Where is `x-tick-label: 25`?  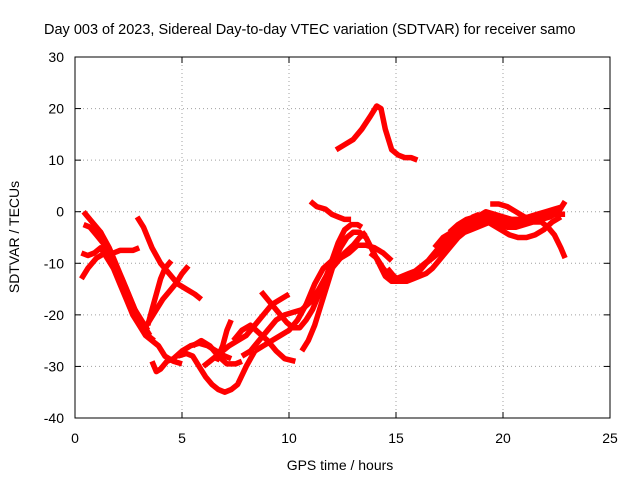
x-tick-label: 25 is located at coordinates (610, 438).